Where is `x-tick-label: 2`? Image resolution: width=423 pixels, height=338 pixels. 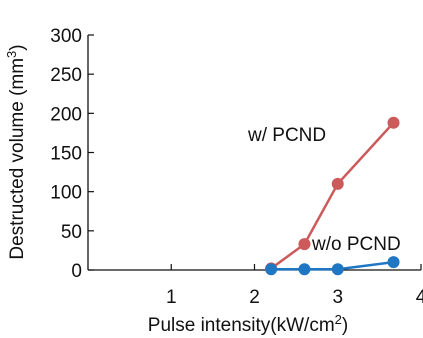
x-tick-label: 2 is located at coordinates (254, 297).